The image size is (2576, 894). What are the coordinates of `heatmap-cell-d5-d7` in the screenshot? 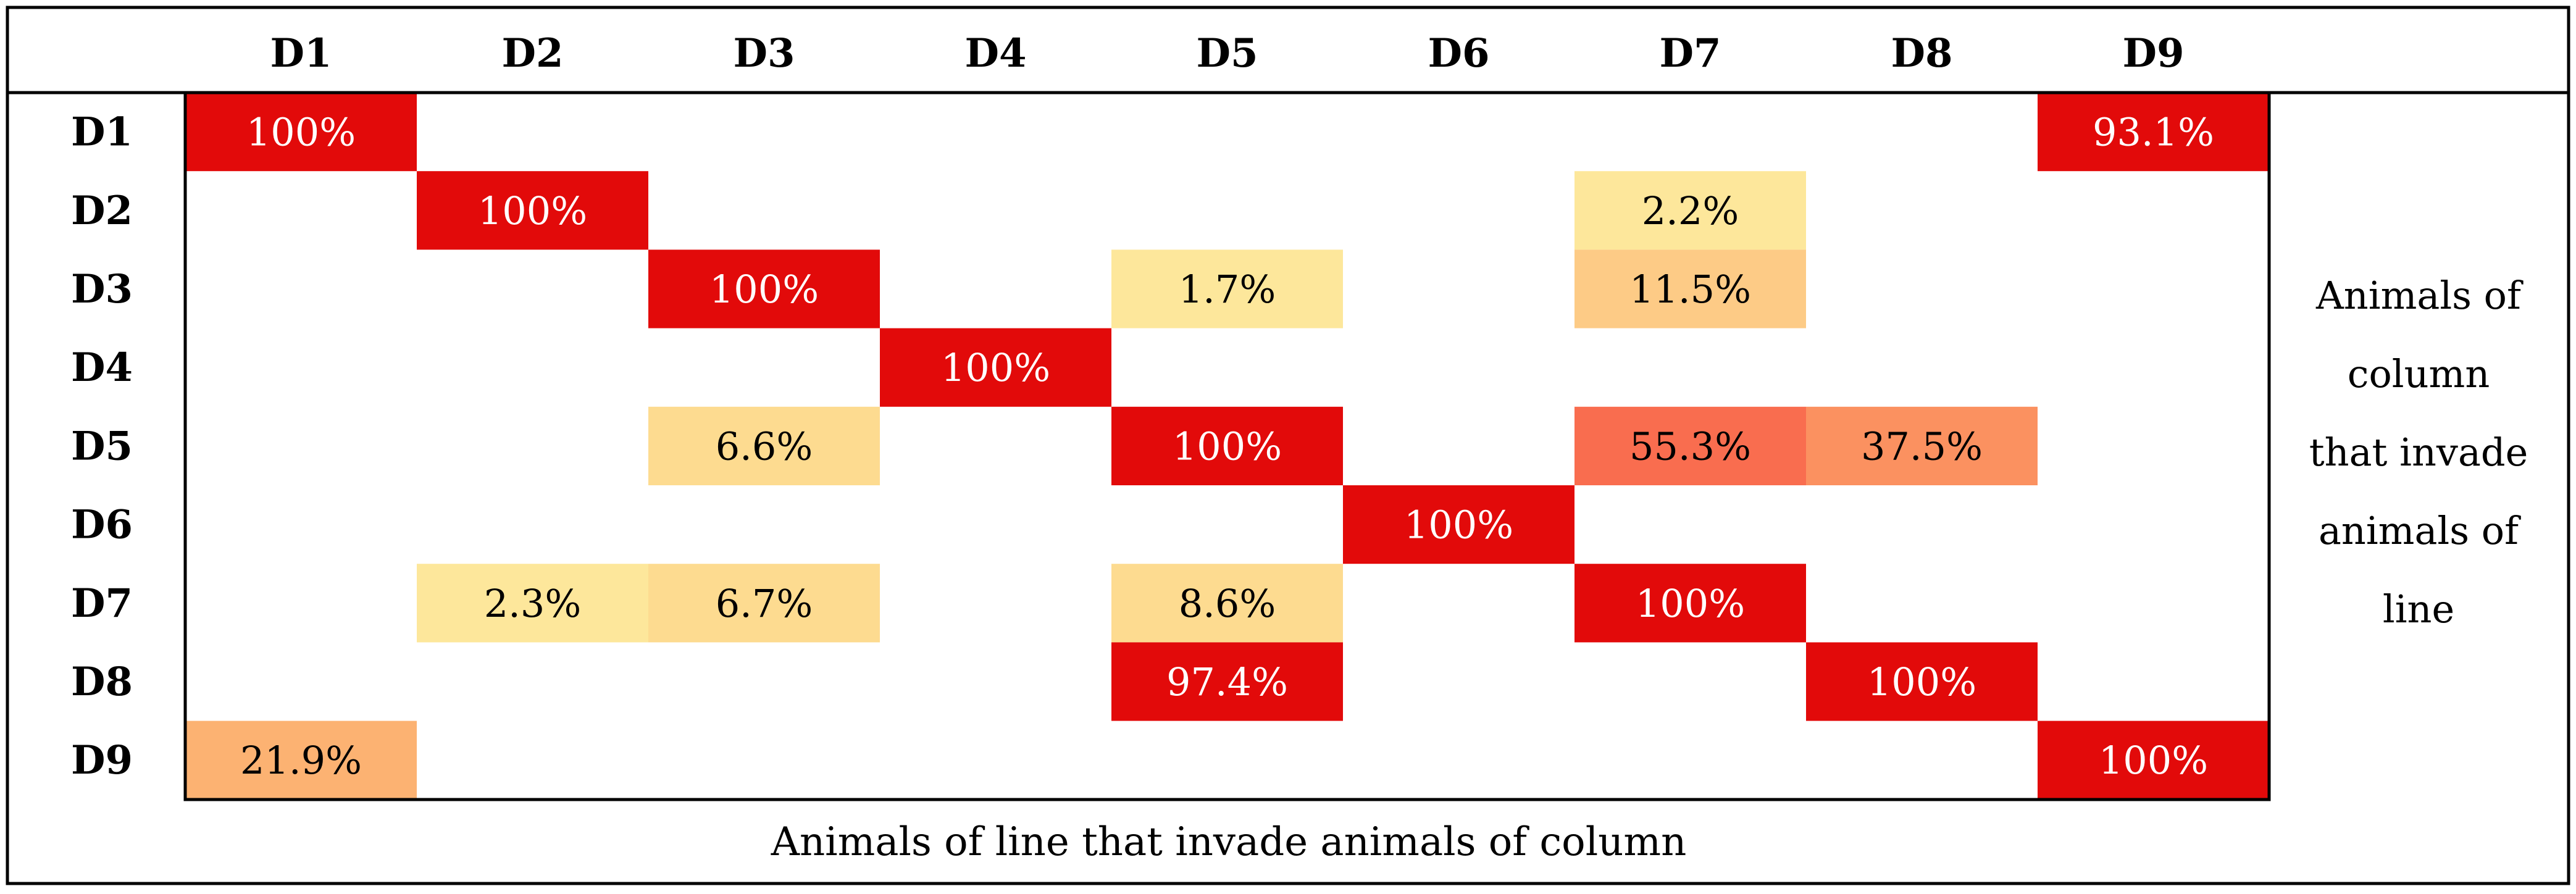 It's located at (1690, 446).